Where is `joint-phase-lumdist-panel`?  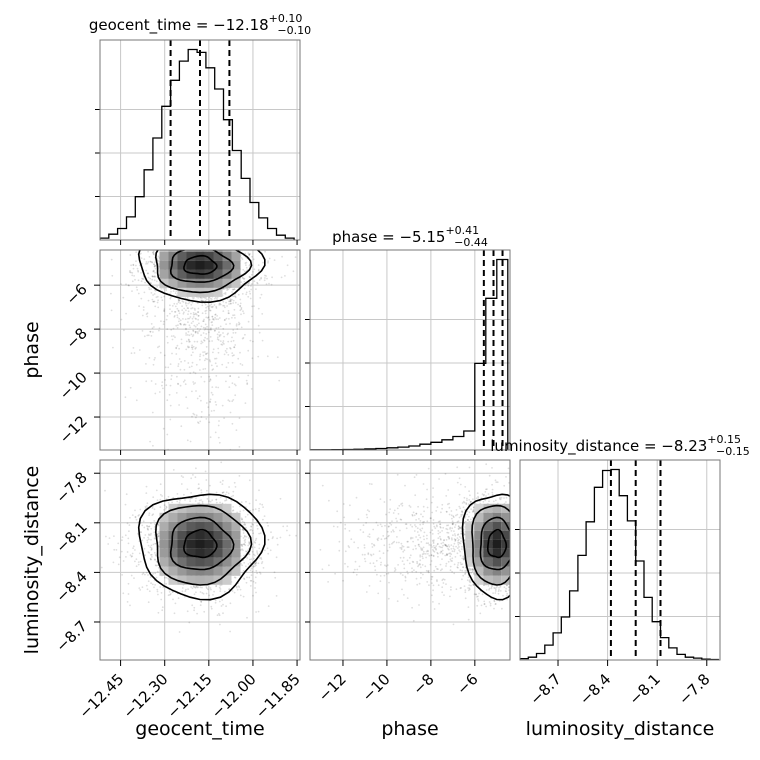
joint-phase-lumdist-panel is located at coordinates (423, 560).